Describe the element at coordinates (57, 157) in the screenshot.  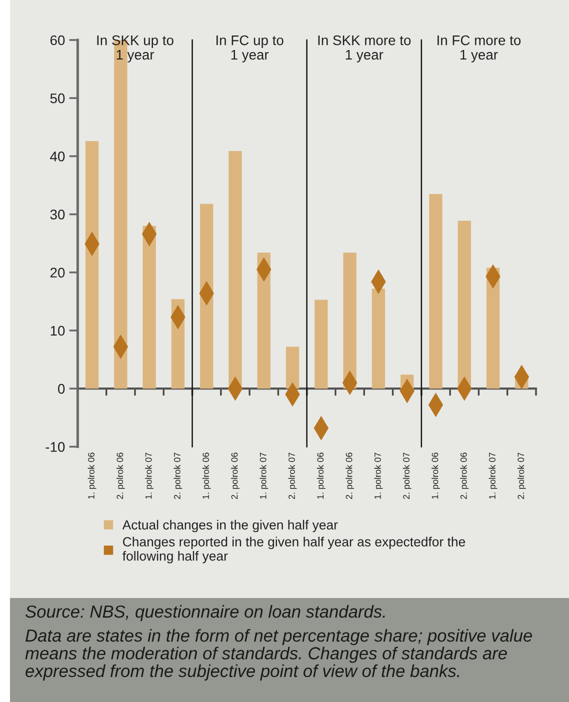
I see `y-tick-label: 40` at that location.